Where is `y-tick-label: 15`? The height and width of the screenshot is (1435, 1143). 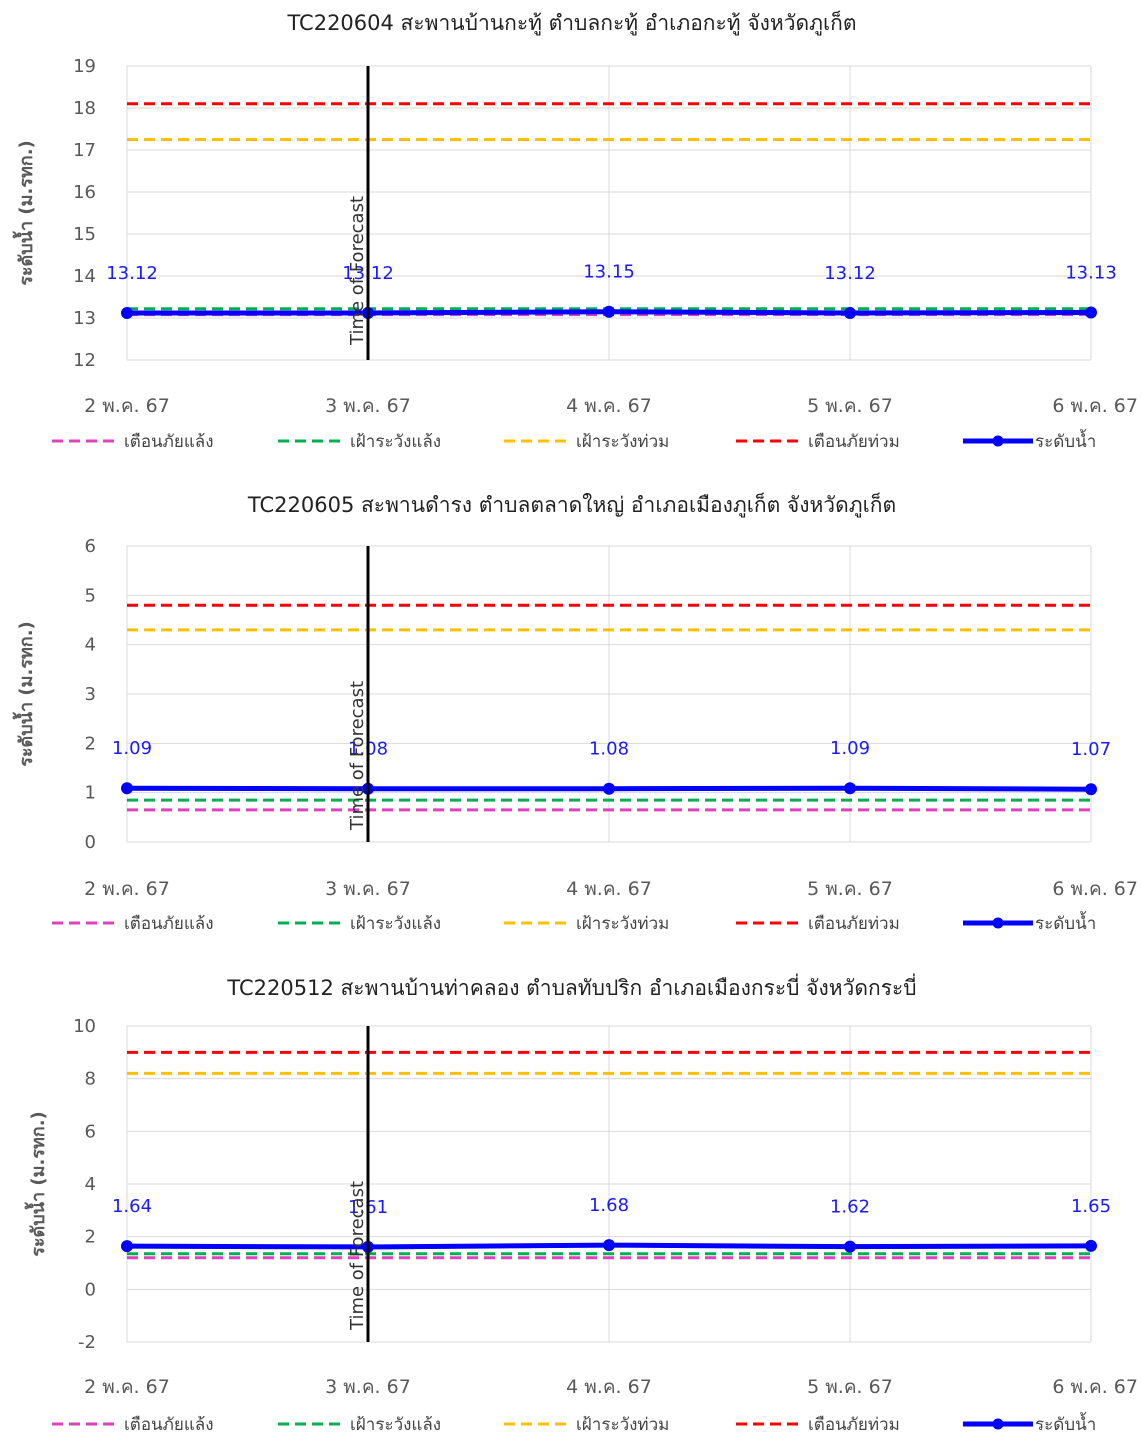 y-tick-label: 15 is located at coordinates (84, 234).